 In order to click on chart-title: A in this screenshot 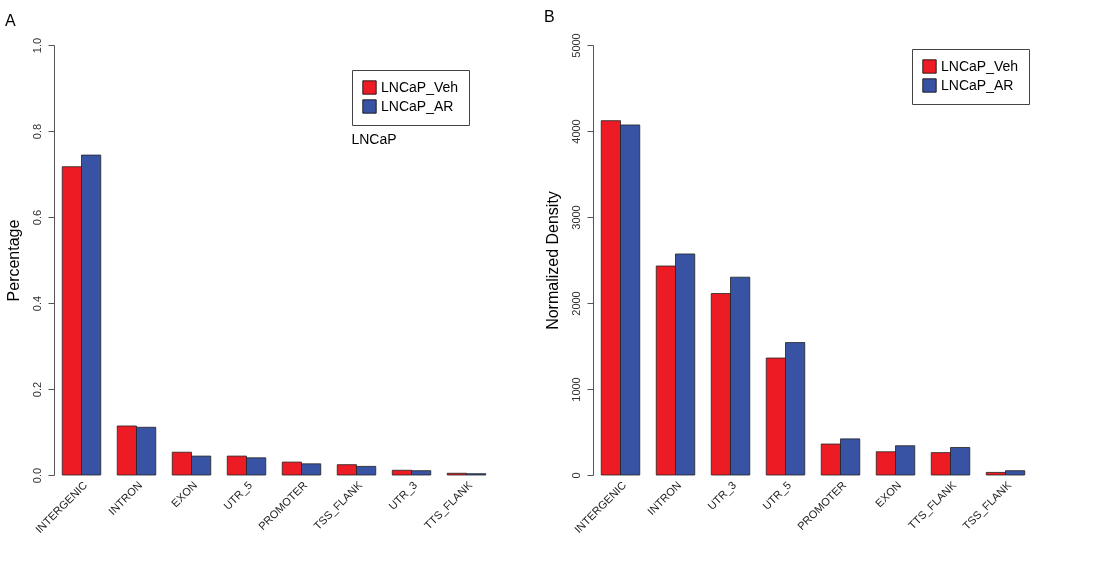, I will do `click(10, 21)`.